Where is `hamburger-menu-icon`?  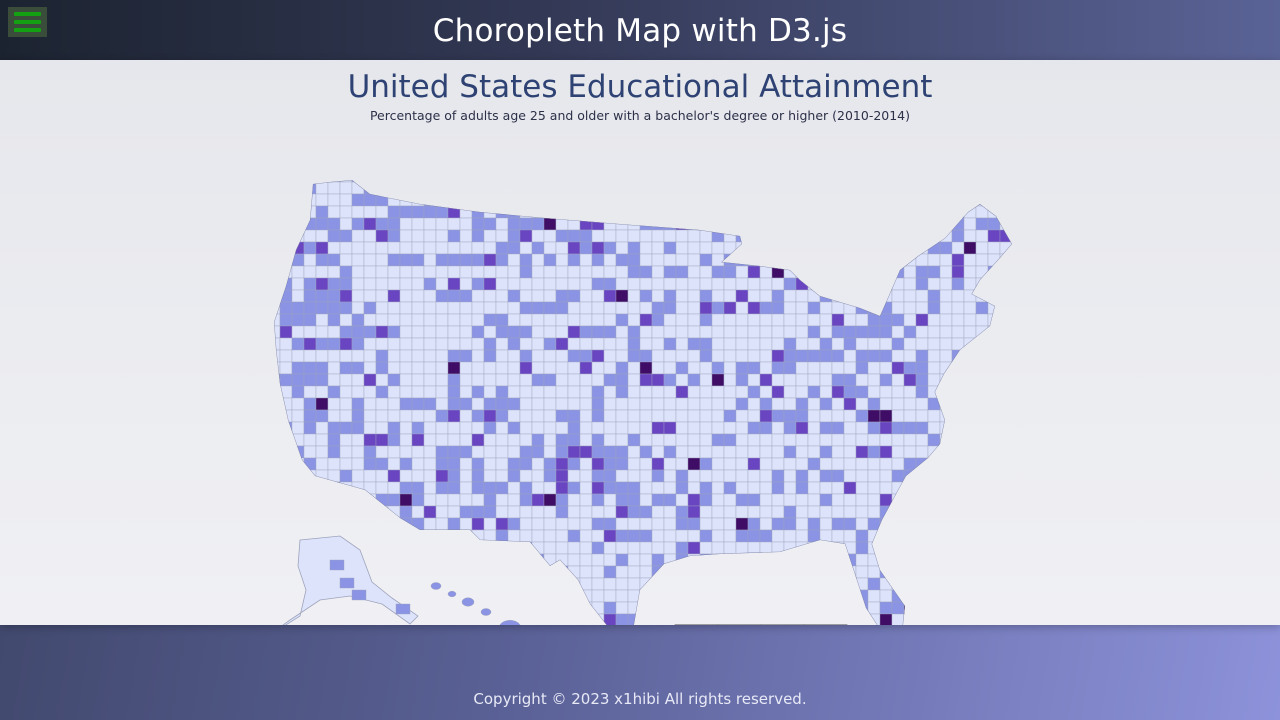
hamburger-menu-icon is located at coordinates (27, 22).